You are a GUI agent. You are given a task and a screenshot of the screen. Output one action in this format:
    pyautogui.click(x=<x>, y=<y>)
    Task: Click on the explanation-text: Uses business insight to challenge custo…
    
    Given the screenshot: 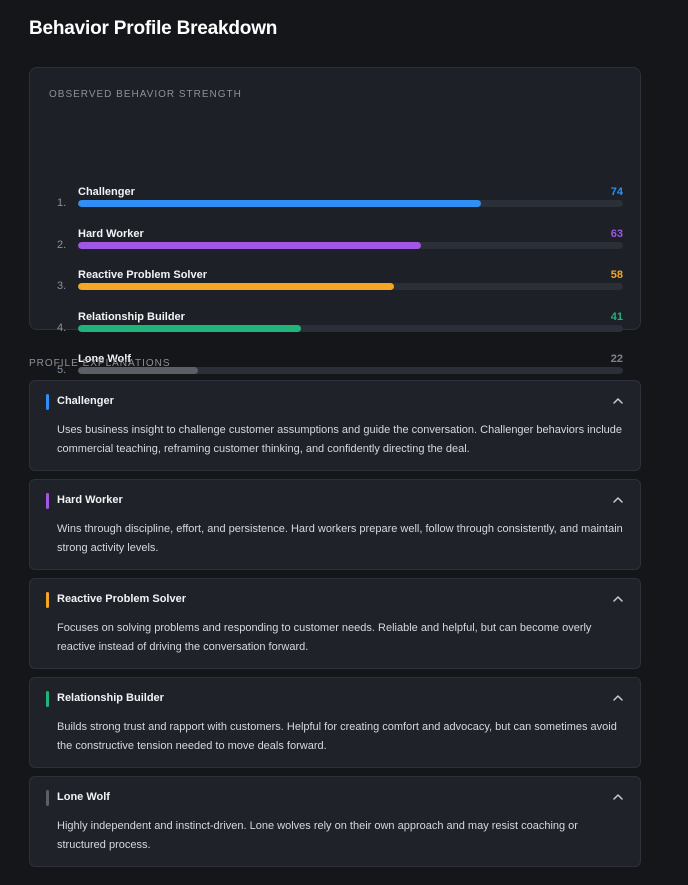 What is the action you would take?
    pyautogui.click(x=339, y=439)
    